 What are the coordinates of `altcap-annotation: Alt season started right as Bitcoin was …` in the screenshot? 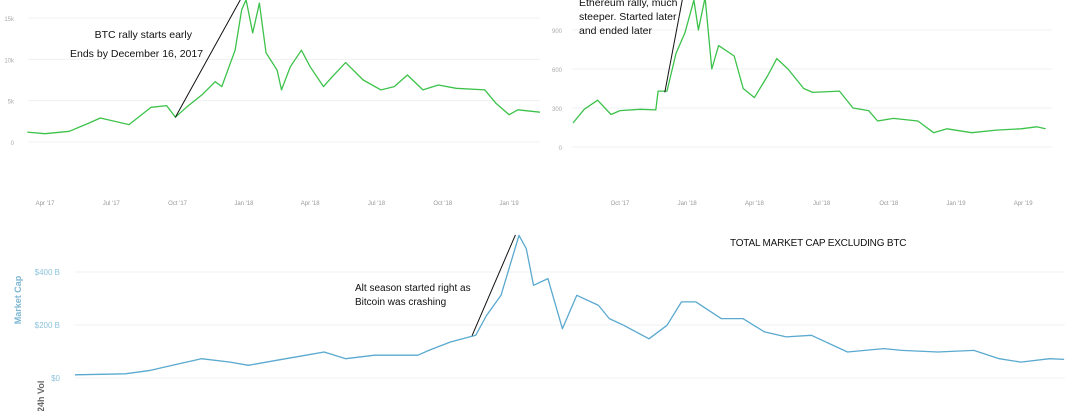 It's located at (413, 296).